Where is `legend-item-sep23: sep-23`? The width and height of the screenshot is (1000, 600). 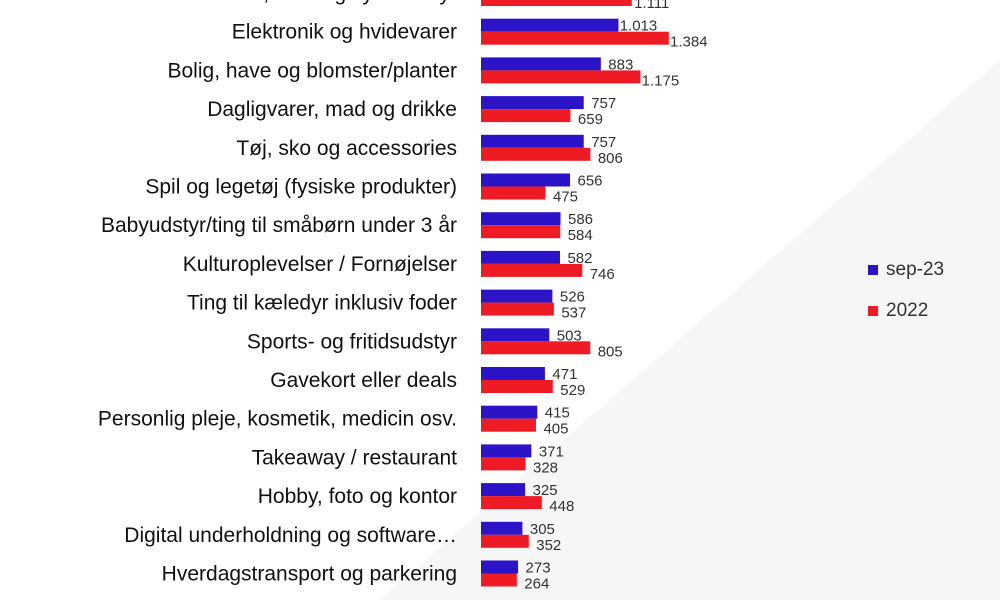 legend-item-sep23: sep-23 is located at coordinates (928, 270).